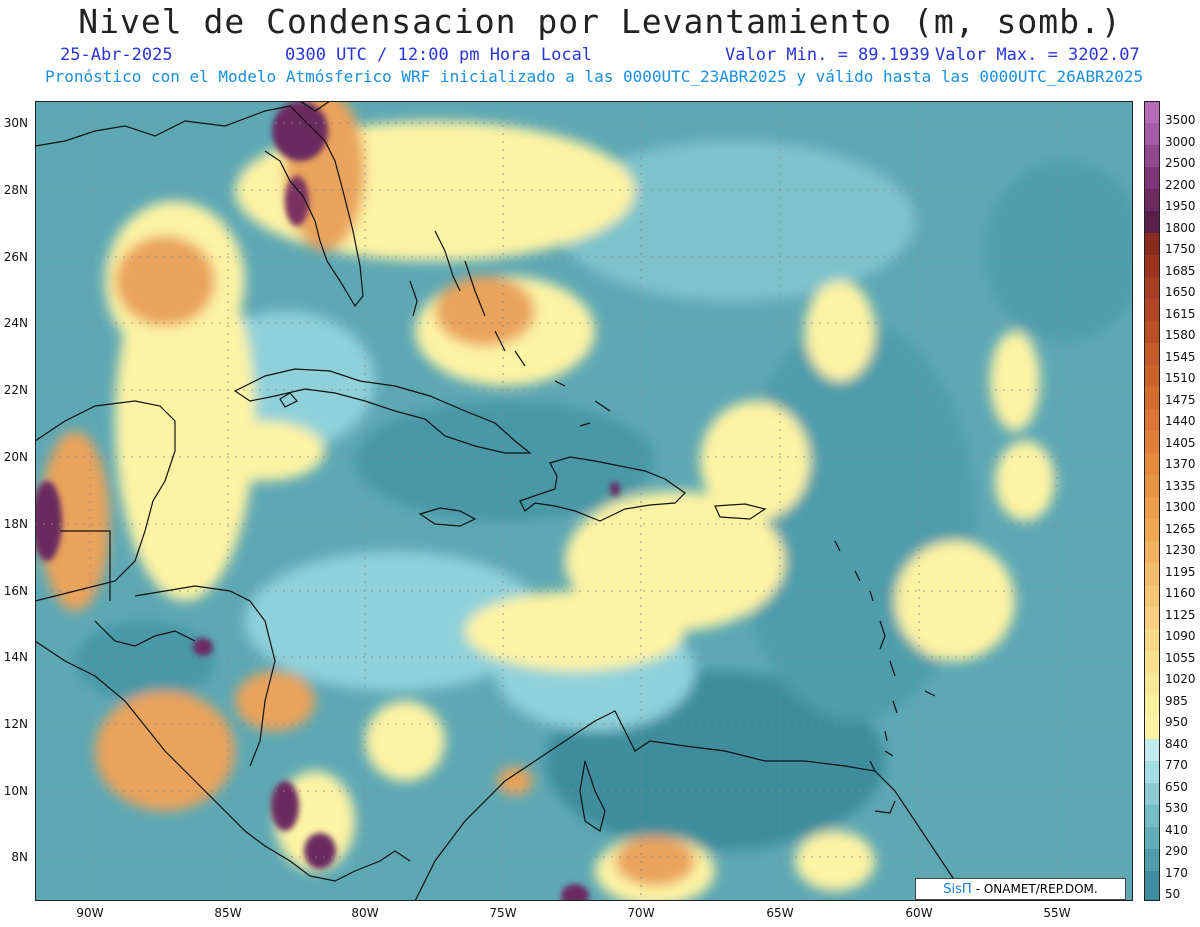  What do you see at coordinates (1180, 185) in the screenshot?
I see `legend-label: 2200` at bounding box center [1180, 185].